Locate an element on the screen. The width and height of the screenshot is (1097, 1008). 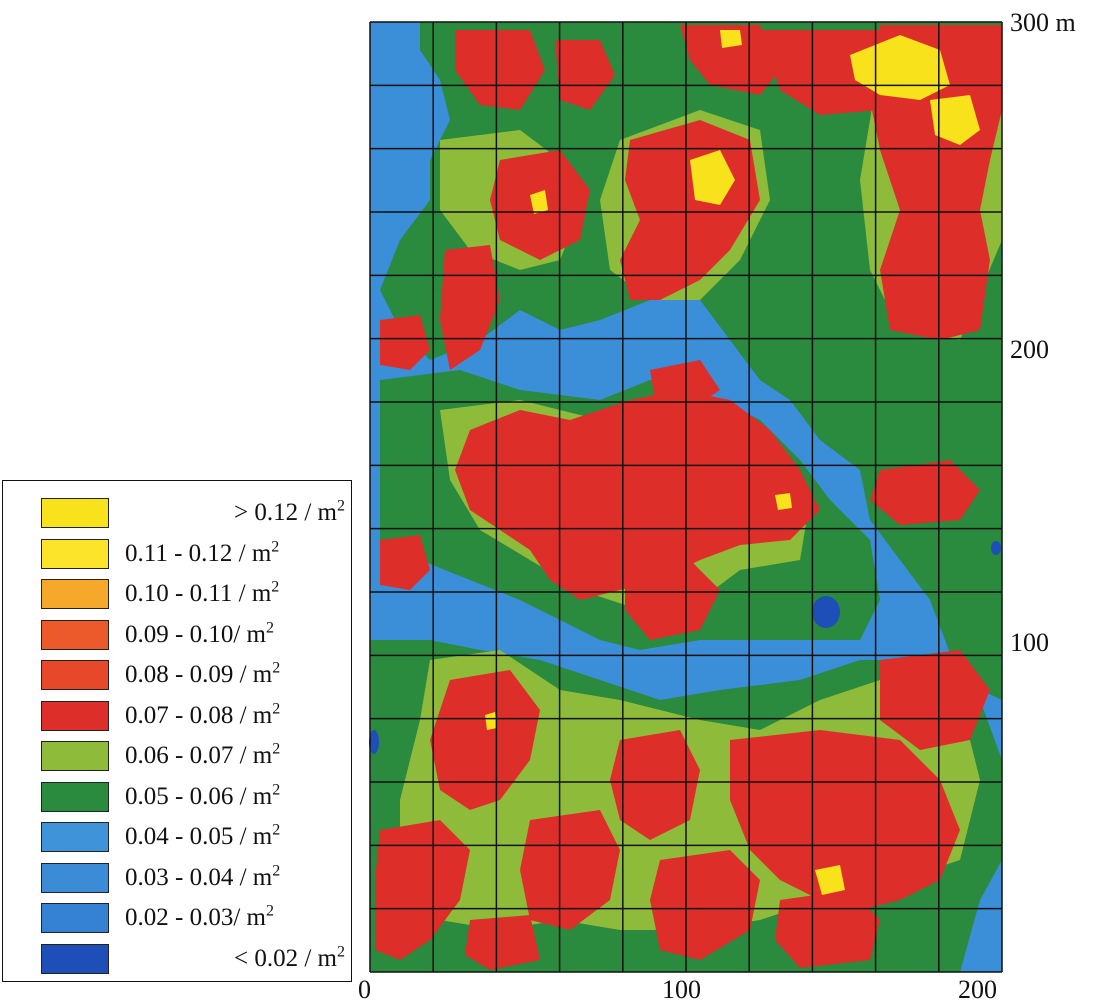
legend-item: 0.11 - 0.12 / m2 is located at coordinates (177, 556).